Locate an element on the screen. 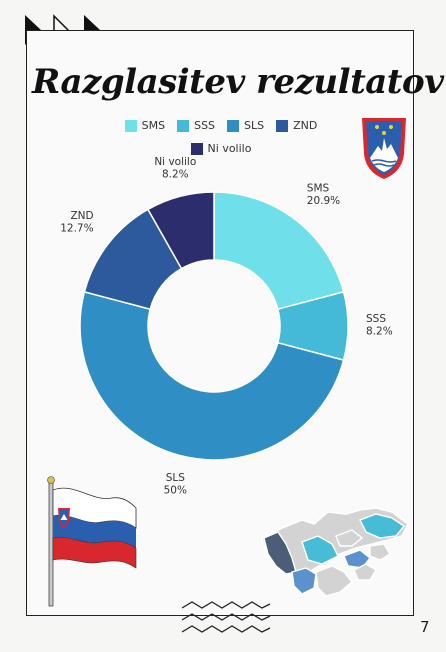 The width and height of the screenshot is (446, 652). slovenia-flag-icon is located at coordinates (92, 541).